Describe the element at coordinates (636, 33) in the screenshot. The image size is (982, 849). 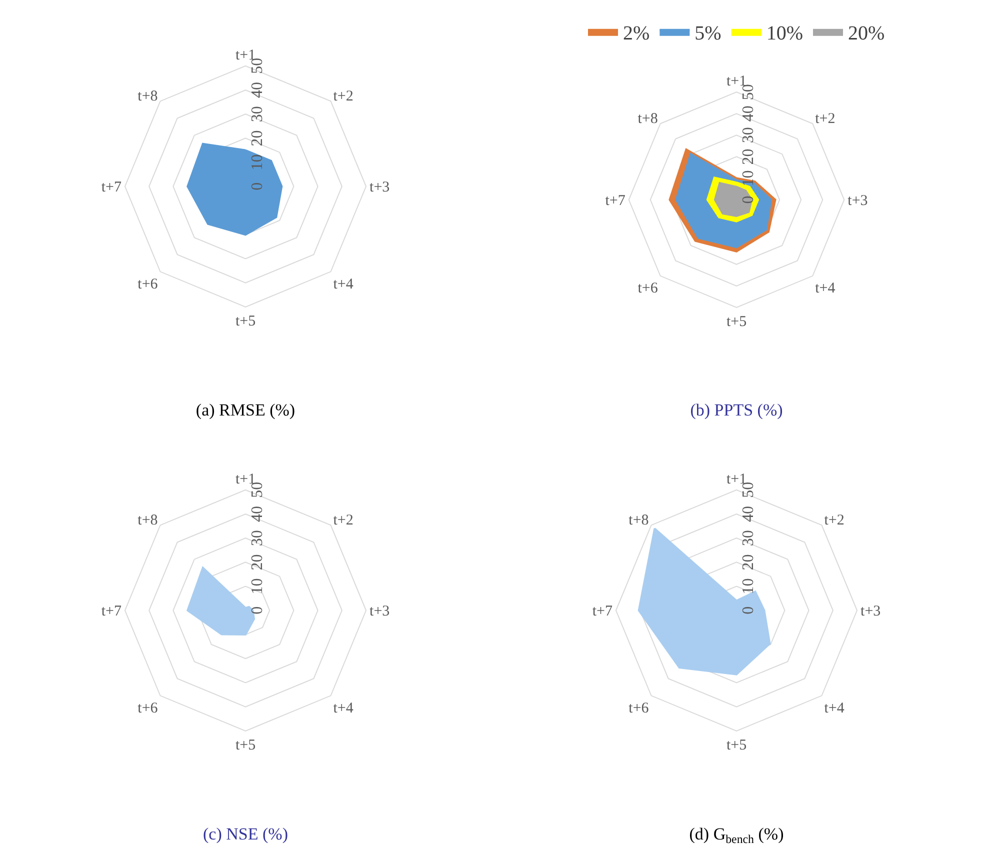
I see `legend-label: 2%` at that location.